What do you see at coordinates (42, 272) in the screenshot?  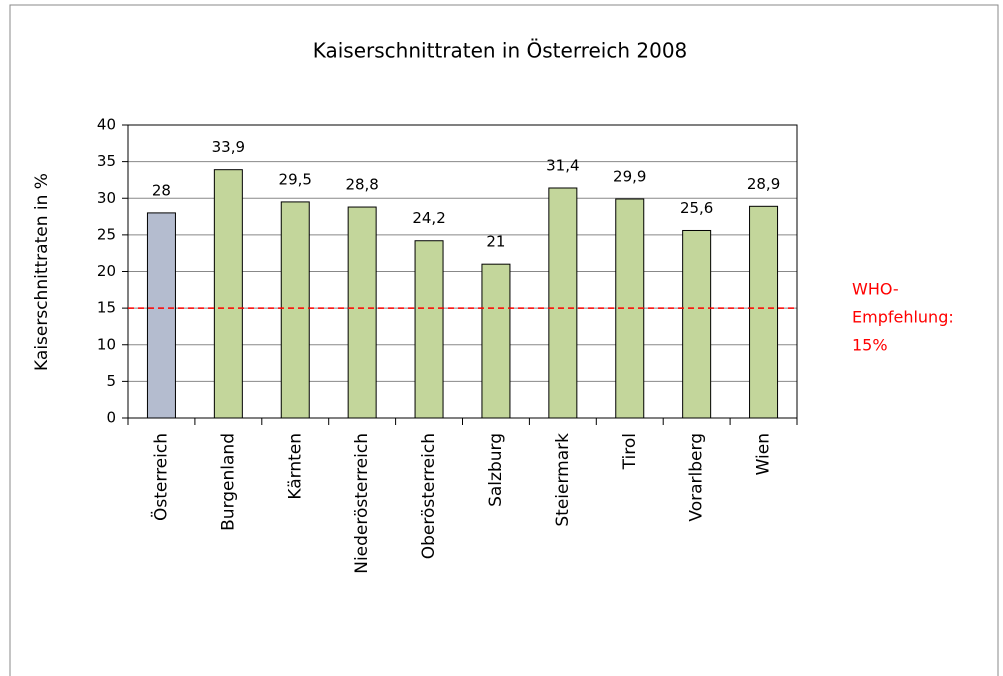 I see `y-axis-label: Kaiserschnittraten in %` at bounding box center [42, 272].